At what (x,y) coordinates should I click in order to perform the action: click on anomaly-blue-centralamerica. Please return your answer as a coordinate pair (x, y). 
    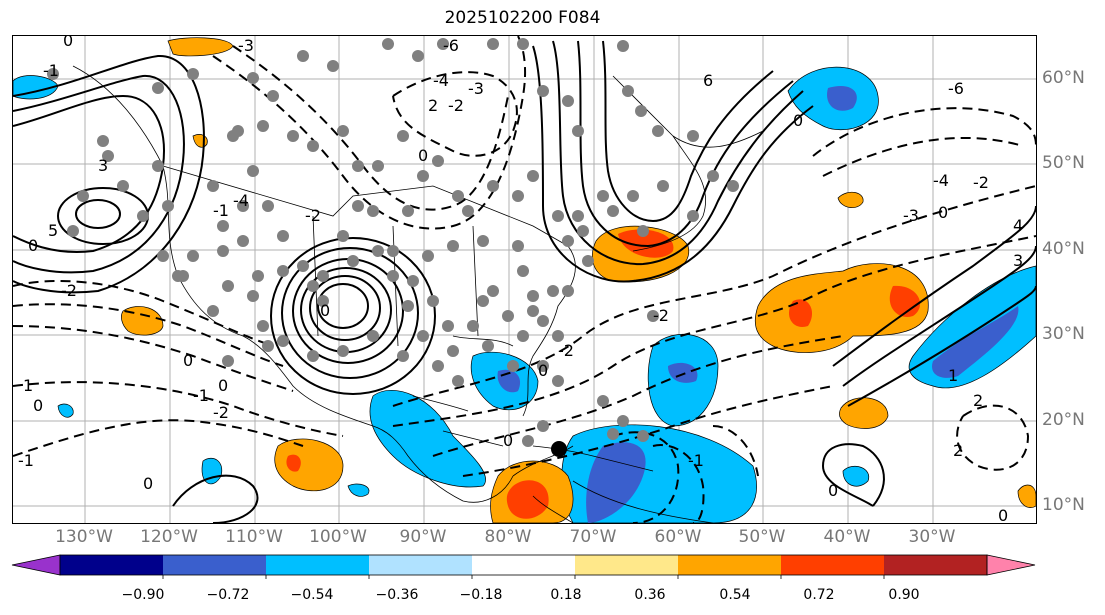
    Looking at the image, I should click on (427, 438).